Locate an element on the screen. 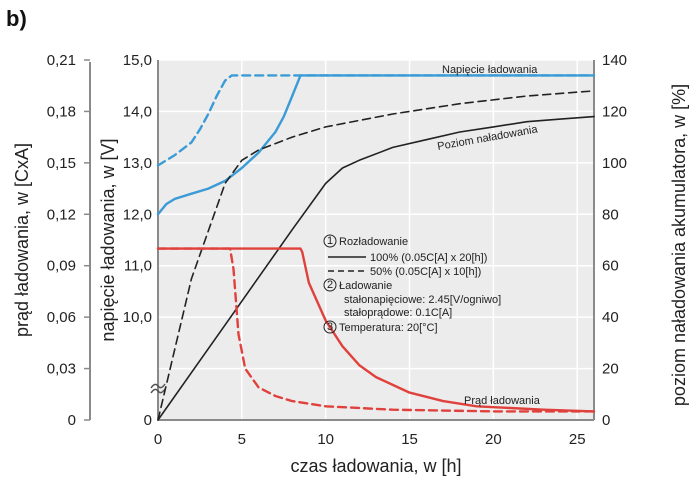 This screenshot has width=700, height=486. x-tick-label-4: 20 is located at coordinates (493, 439).